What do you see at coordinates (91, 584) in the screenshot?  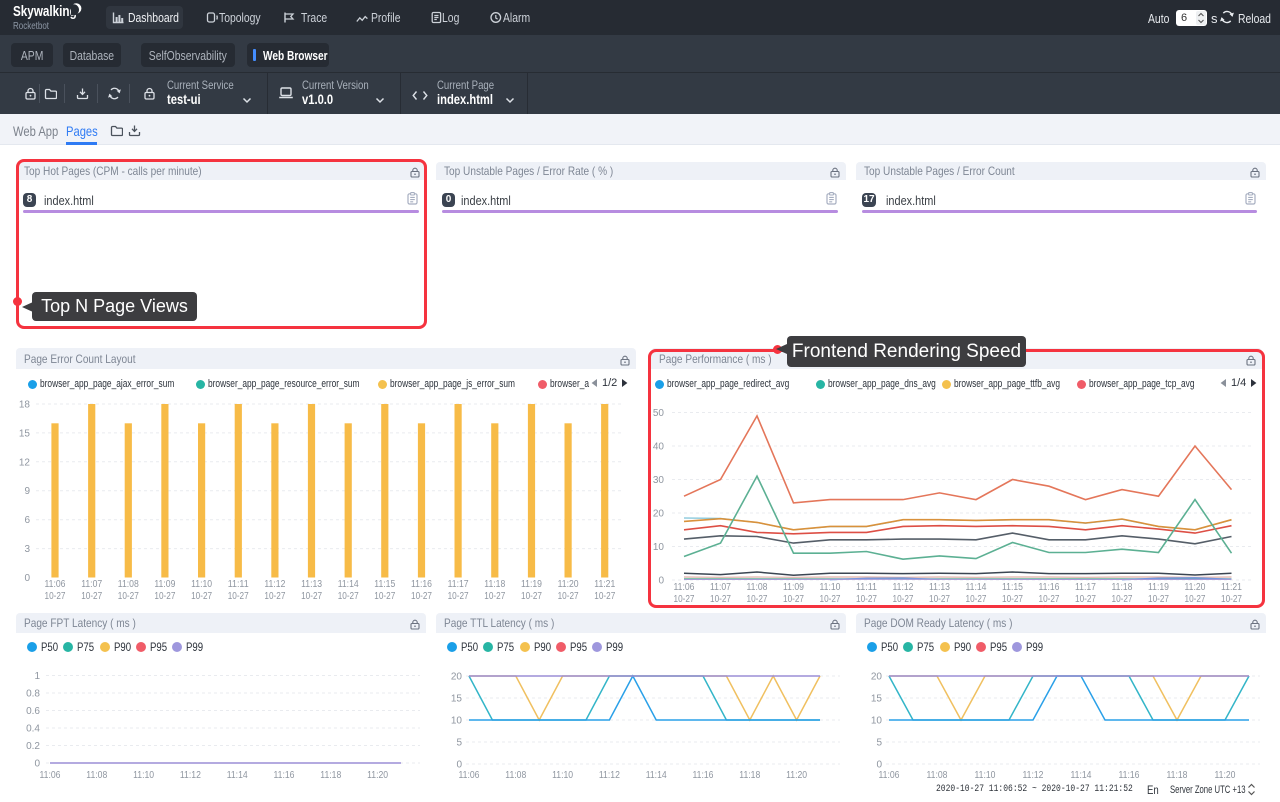 I see `svg-text: 11:07` at bounding box center [91, 584].